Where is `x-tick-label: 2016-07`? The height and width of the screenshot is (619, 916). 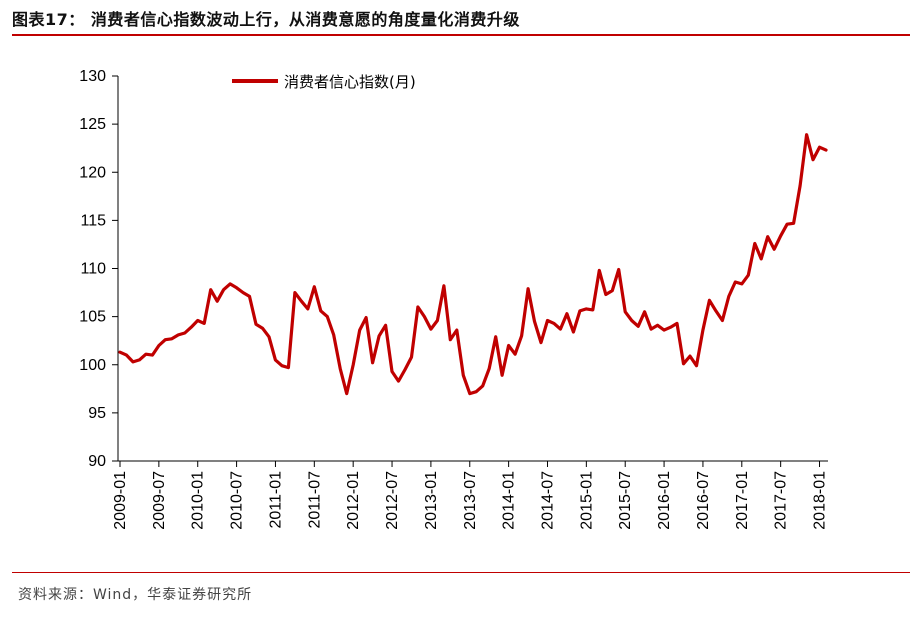
x-tick-label: 2016-07 is located at coordinates (703, 500).